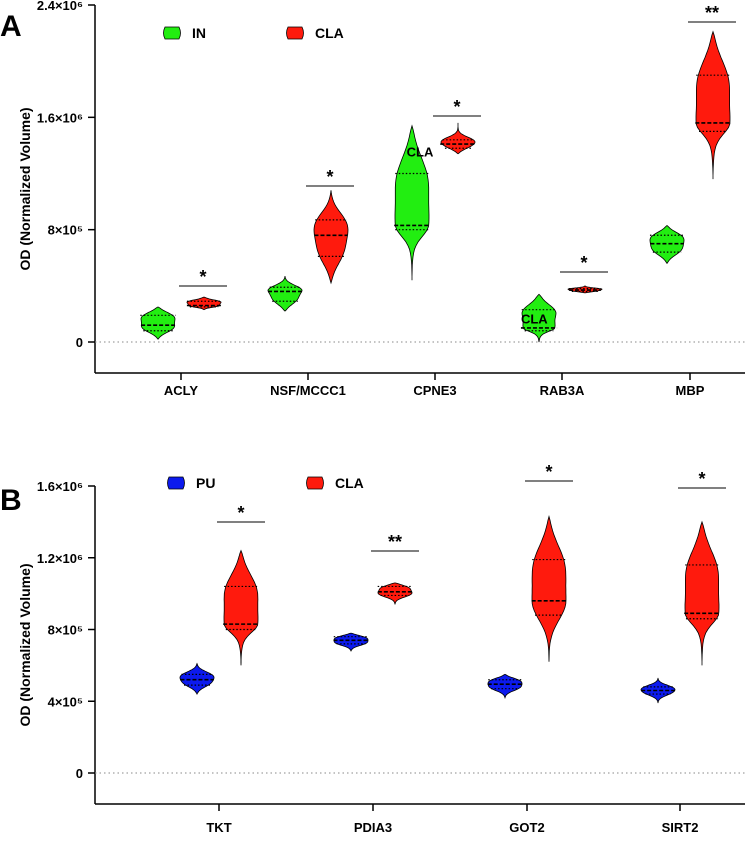 The width and height of the screenshot is (749, 843). What do you see at coordinates (562, 390) in the screenshot?
I see `x-tick-label: RAB3A` at bounding box center [562, 390].